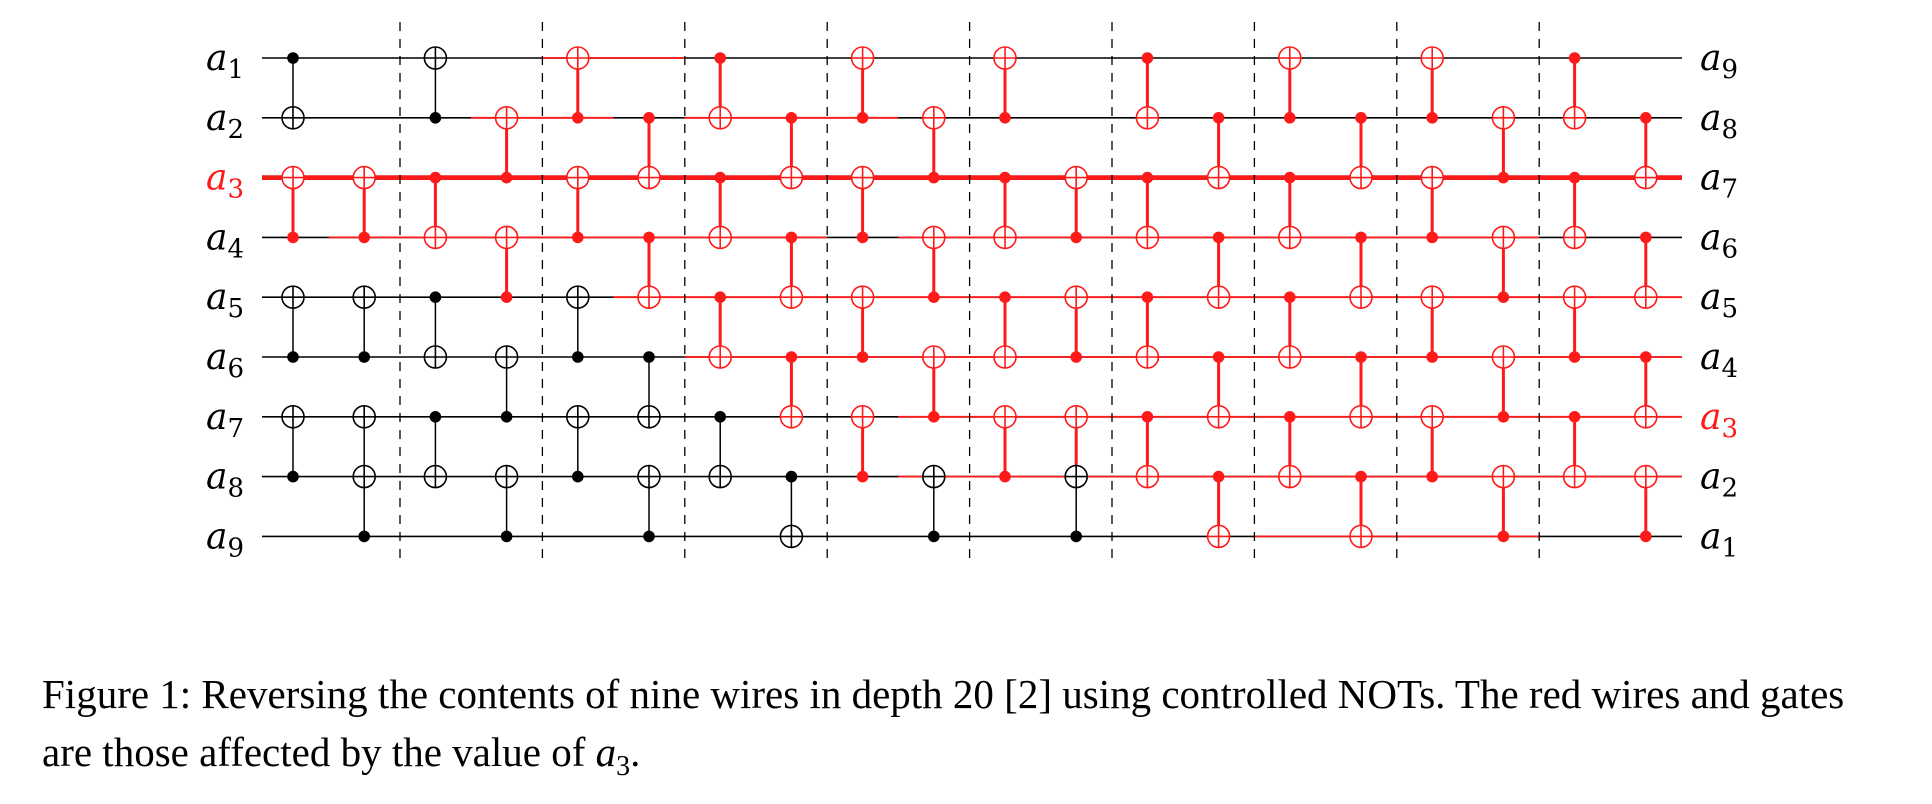 This screenshot has width=1932, height=804. Describe the element at coordinates (225, 539) in the screenshot. I see `left-wire-label: a9` at that location.